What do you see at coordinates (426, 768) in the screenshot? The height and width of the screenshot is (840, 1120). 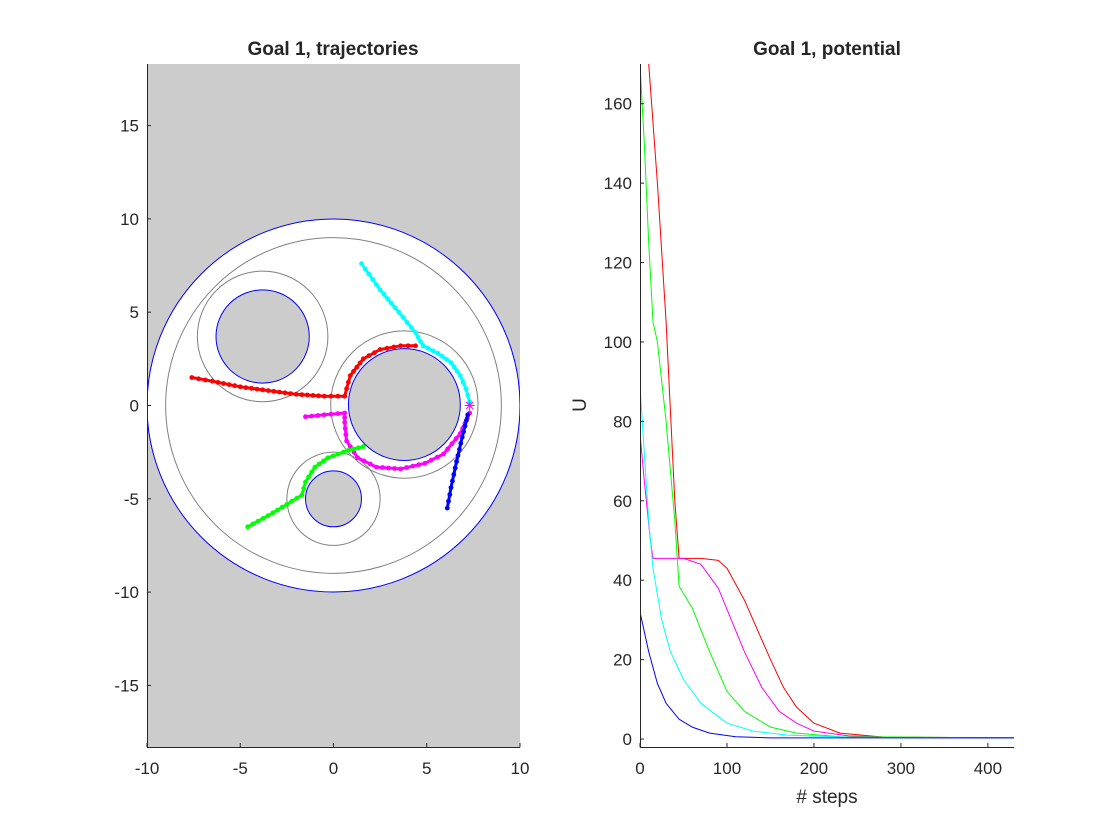 I see `x-tick-label: 5` at bounding box center [426, 768].